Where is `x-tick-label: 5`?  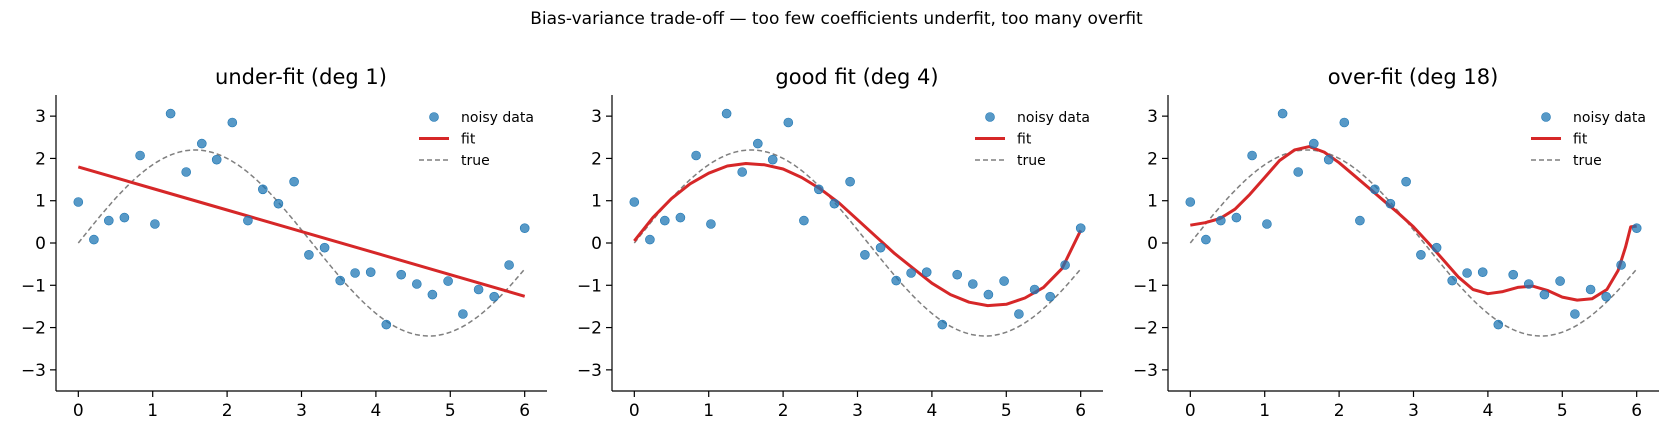 x-tick-label: 5 is located at coordinates (1006, 411).